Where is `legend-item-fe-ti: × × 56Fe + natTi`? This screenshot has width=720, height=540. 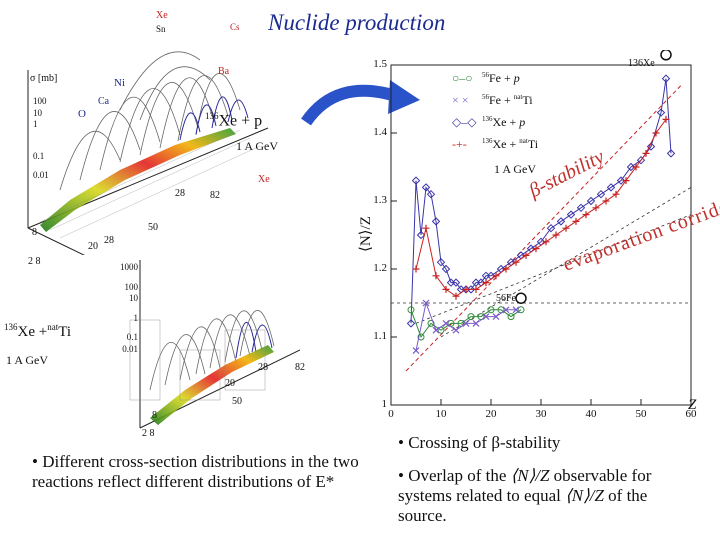
legend-item-fe-ti: × × 56Fe + natTi is located at coordinates (492, 100).